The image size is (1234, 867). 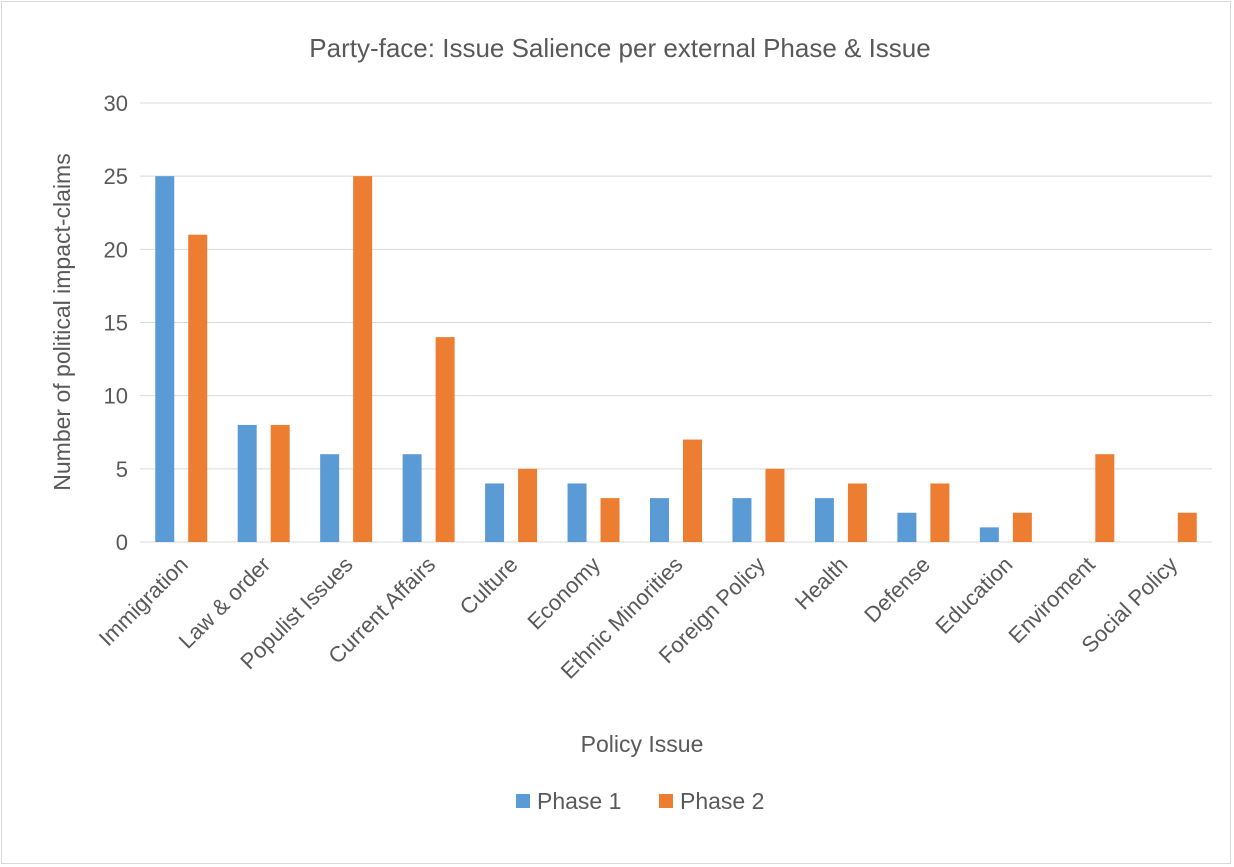 What do you see at coordinates (579, 801) in the screenshot?
I see `legend-label: Phase 1` at bounding box center [579, 801].